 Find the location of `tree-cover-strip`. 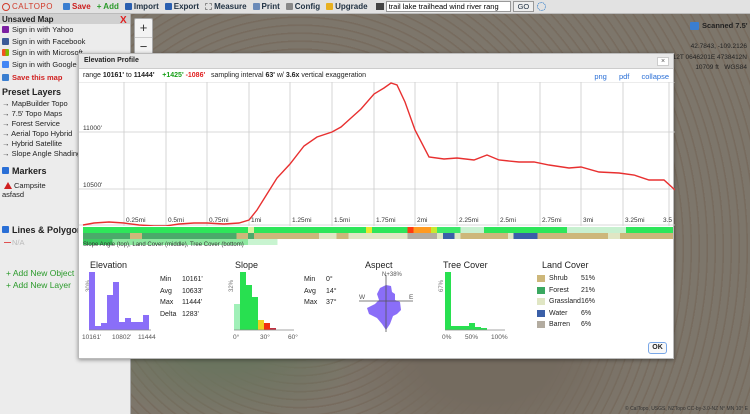

tree-cover-strip is located at coordinates (378, 242).